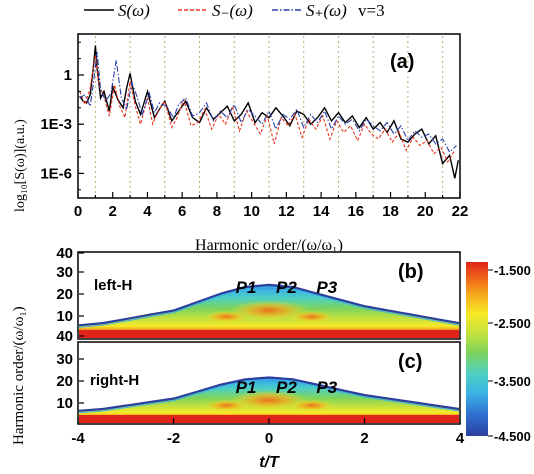 The width and height of the screenshot is (534, 474). I want to click on x-tick-label: 4, so click(147, 211).